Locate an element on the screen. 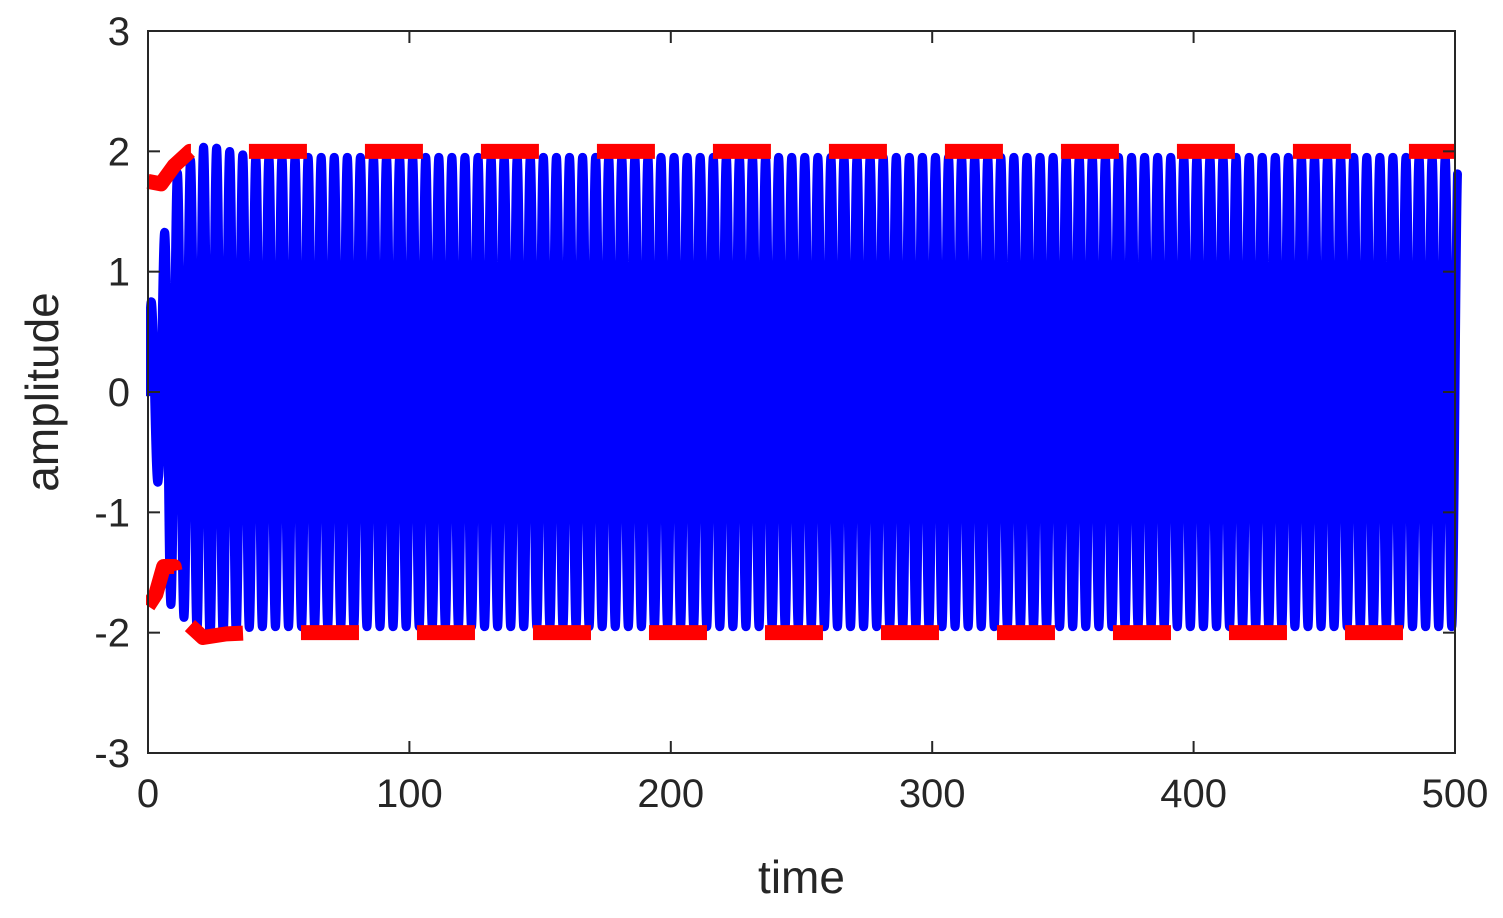  y-axis-label: amplitude is located at coordinates (42, 391).